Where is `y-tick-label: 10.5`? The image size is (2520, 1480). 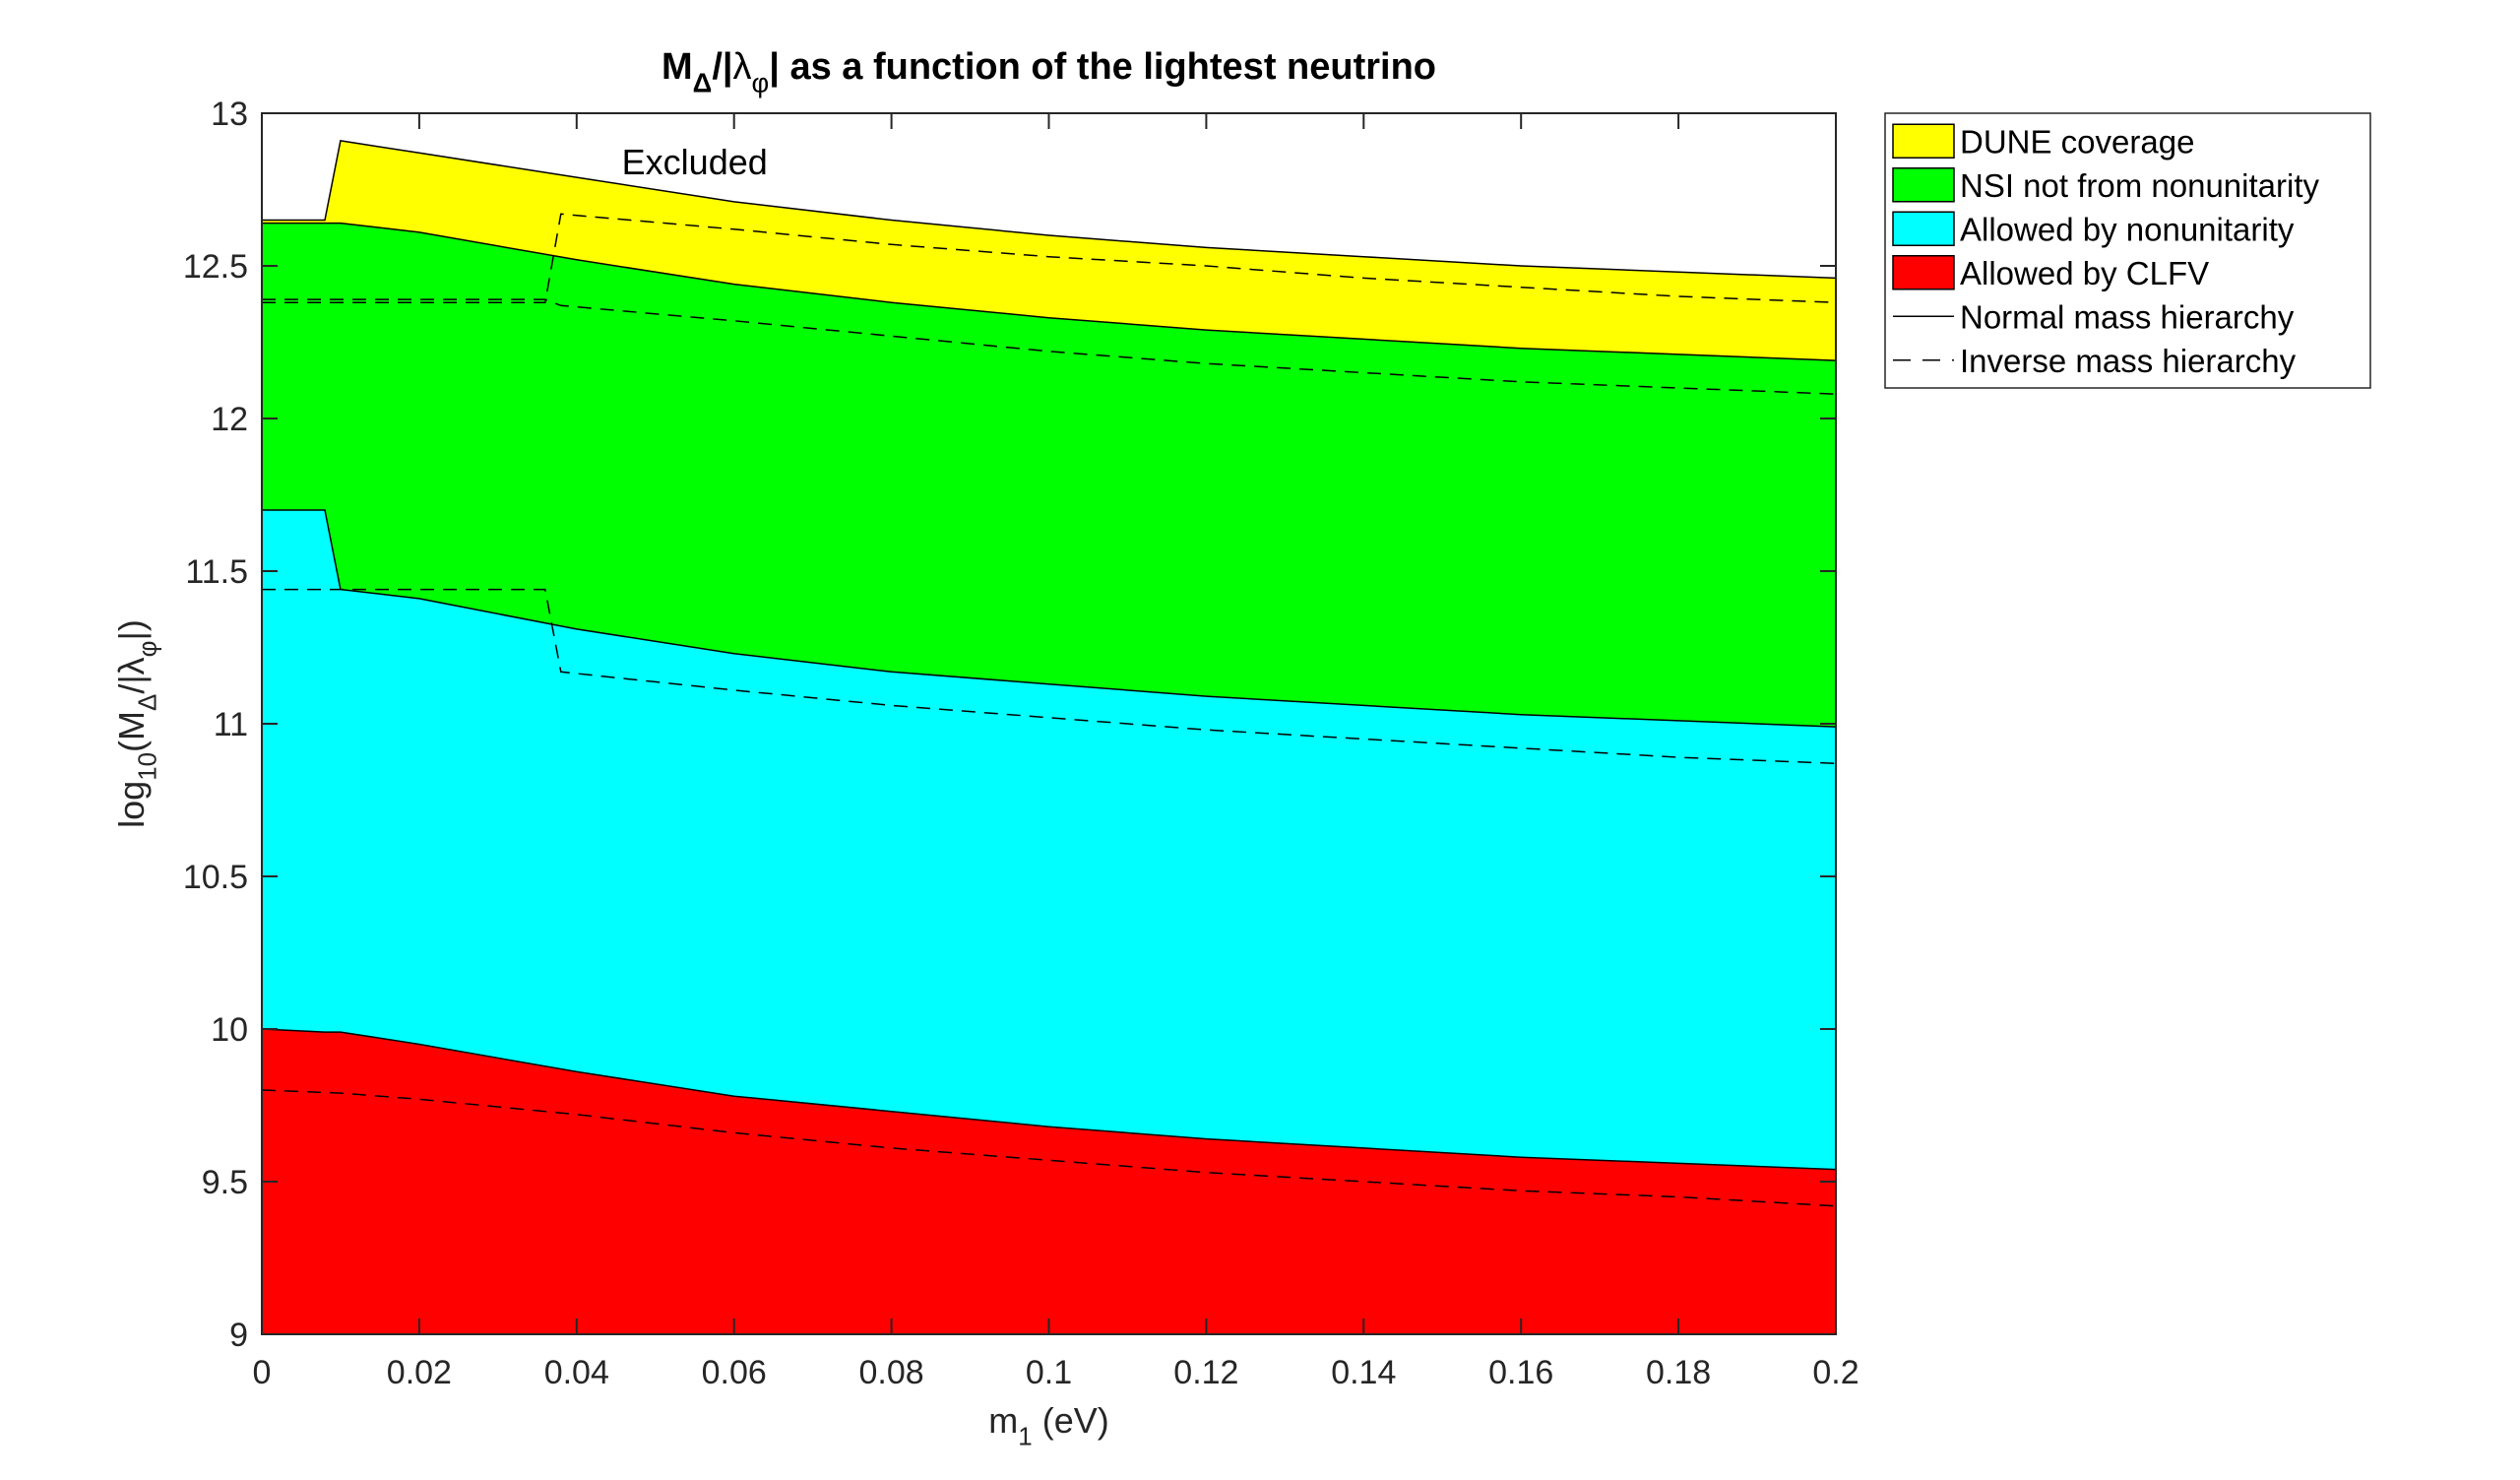
y-tick-label: 10.5 is located at coordinates (215, 877).